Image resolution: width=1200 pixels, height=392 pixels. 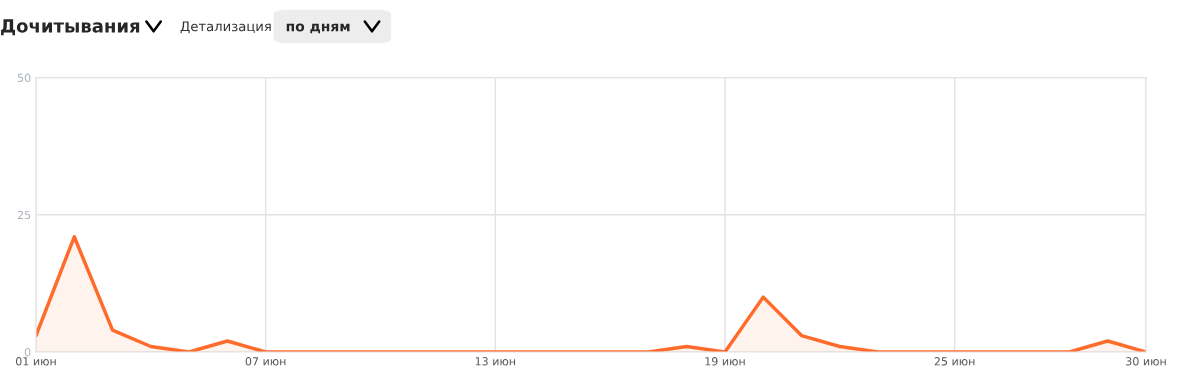 I want to click on x-tick-label: 19 июн, so click(x=725, y=361).